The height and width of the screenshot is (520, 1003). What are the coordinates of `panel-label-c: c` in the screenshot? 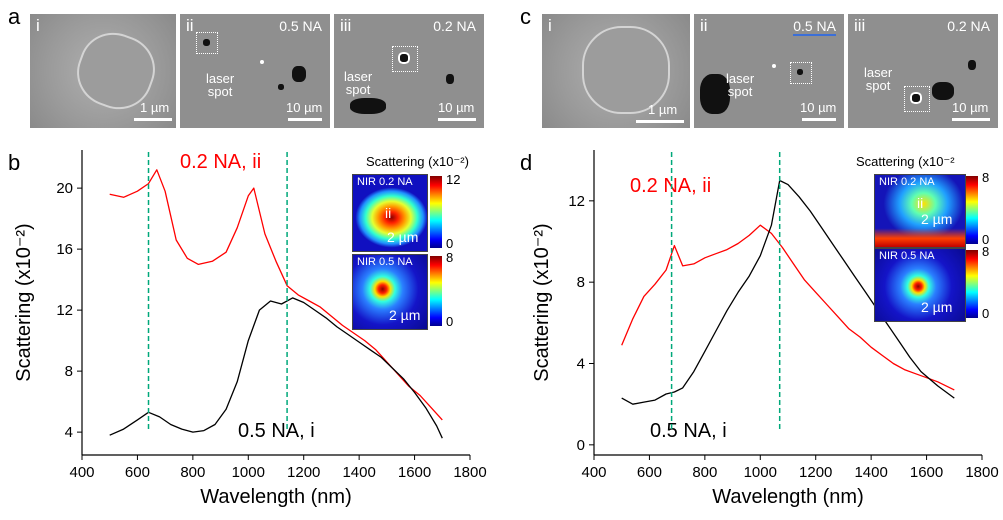 It's located at (525, 16).